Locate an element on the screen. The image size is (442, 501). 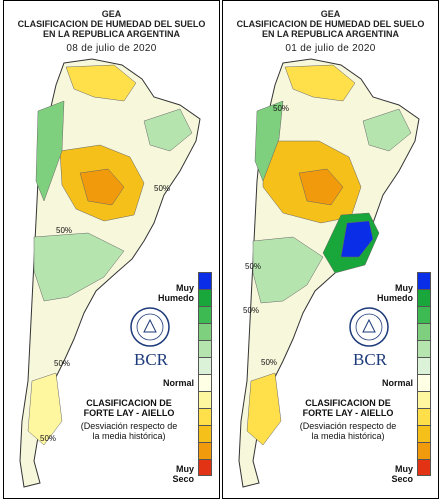
map-date: 08 de julio de 2020 is located at coordinates (111, 48).